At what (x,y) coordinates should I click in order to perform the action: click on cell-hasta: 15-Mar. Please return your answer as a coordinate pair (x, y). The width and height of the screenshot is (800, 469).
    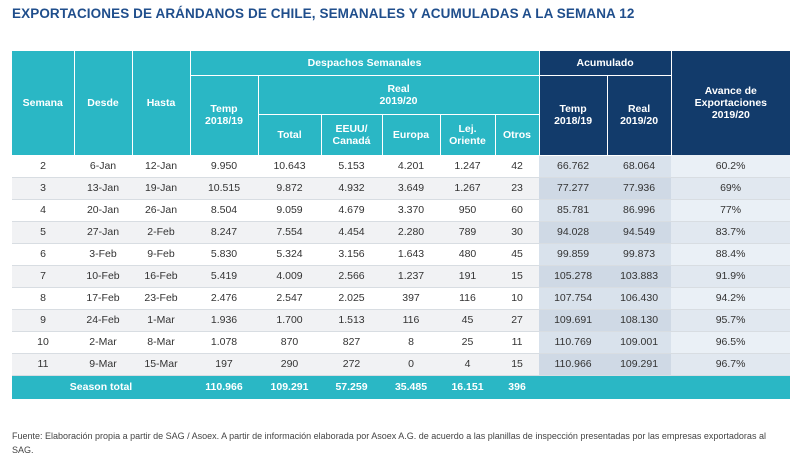
    Looking at the image, I should click on (161, 364).